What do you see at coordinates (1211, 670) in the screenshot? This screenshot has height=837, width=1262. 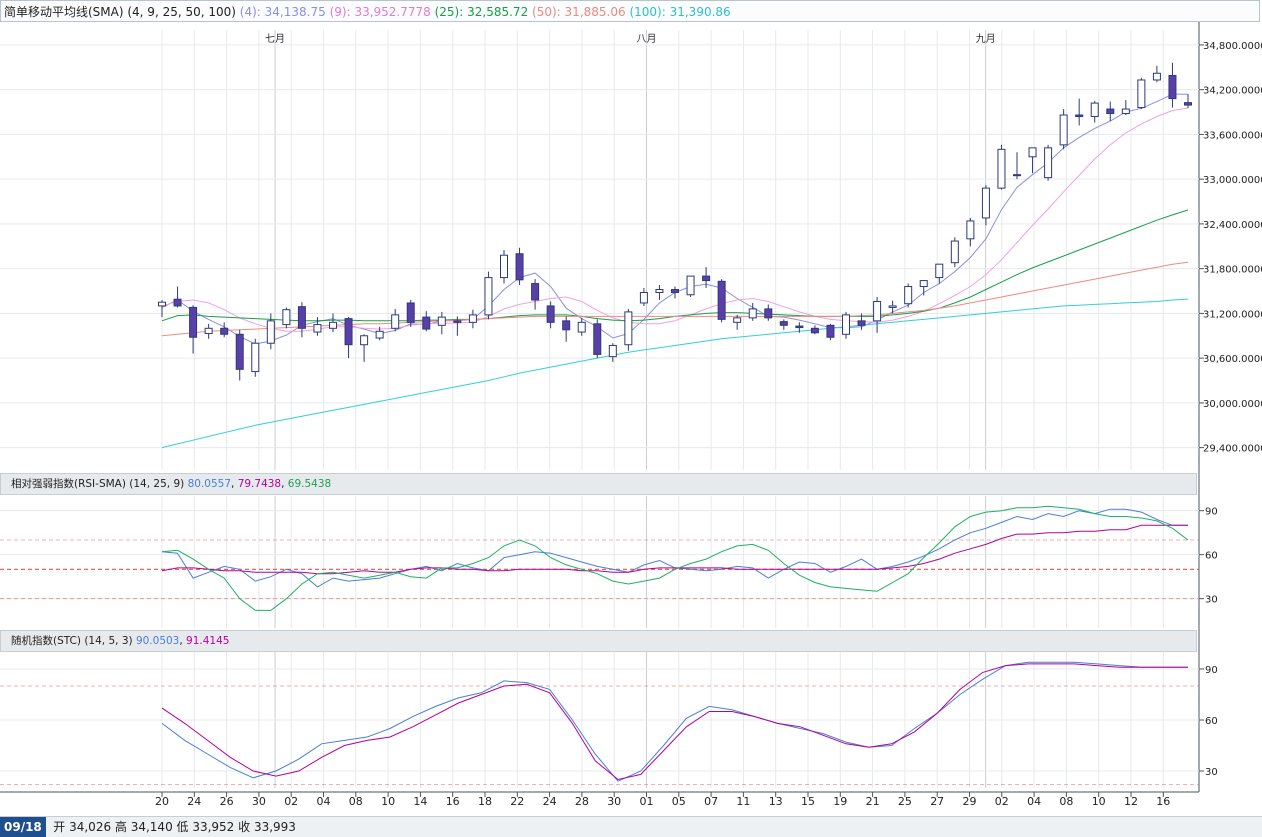 I see `stc-tick-label: 90` at bounding box center [1211, 670].